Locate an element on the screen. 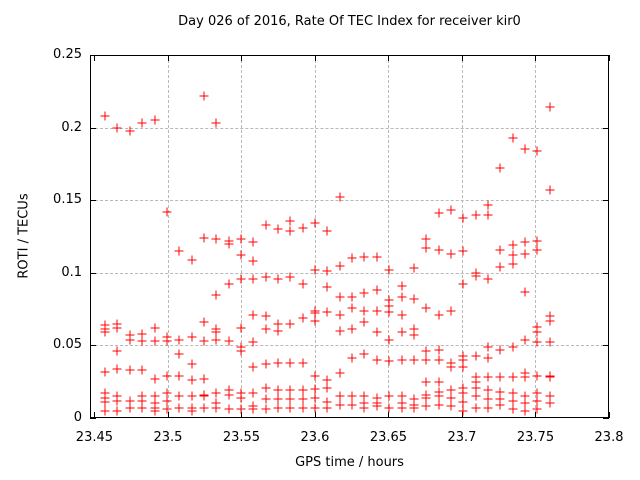  y-tick-label: 0.25 is located at coordinates (67, 54).